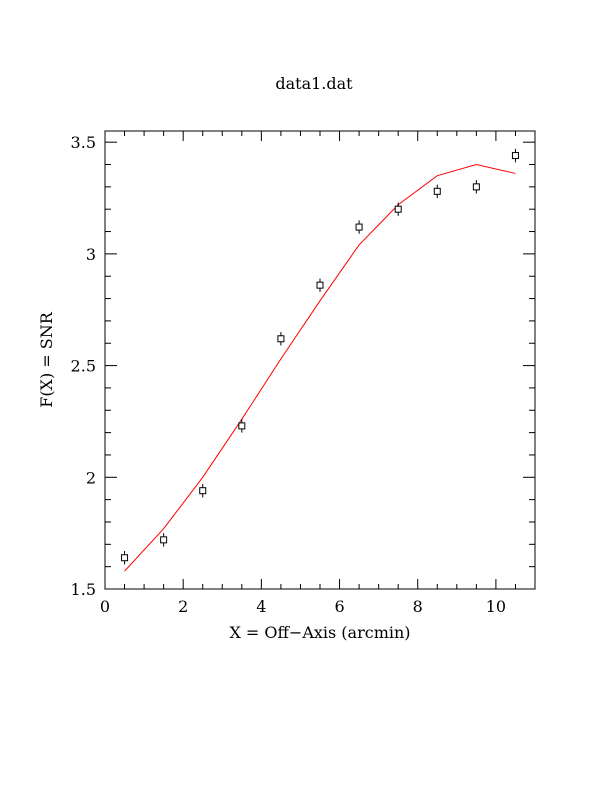 The width and height of the screenshot is (612, 792). What do you see at coordinates (496, 606) in the screenshot?
I see `x-tick-label: 10` at bounding box center [496, 606].